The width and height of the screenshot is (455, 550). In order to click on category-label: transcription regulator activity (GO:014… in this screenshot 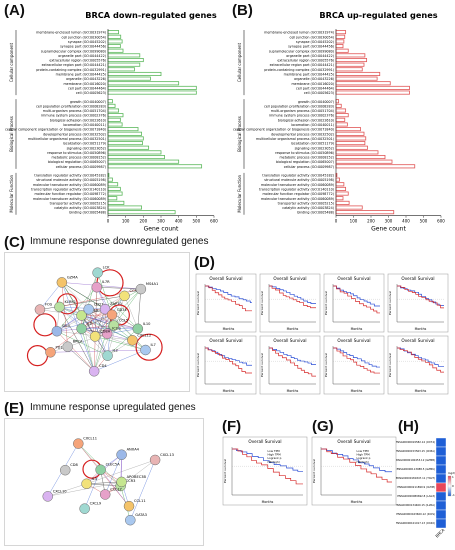, I will do `click(68, 189)`.